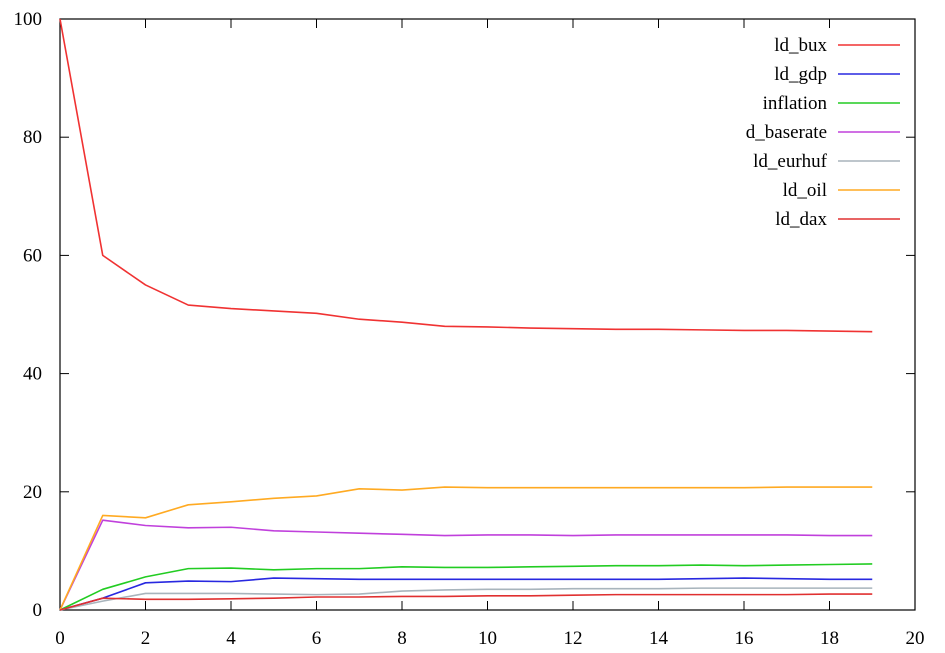 Image resolution: width=945 pixels, height=653 pixels. I want to click on y-tick-label: 80, so click(32, 137).